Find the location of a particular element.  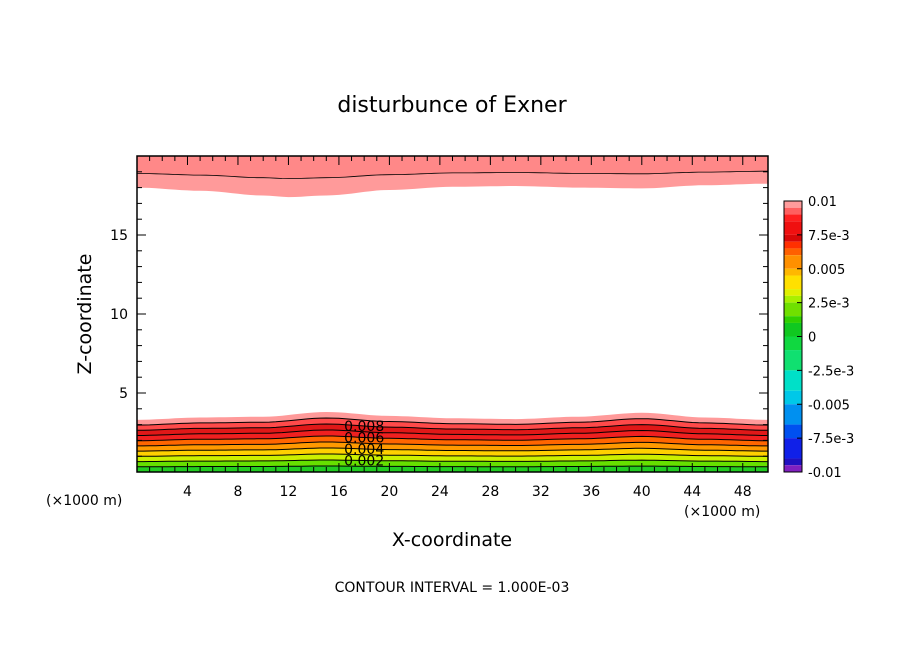

contour-line-0.008 is located at coordinates (452, 427).